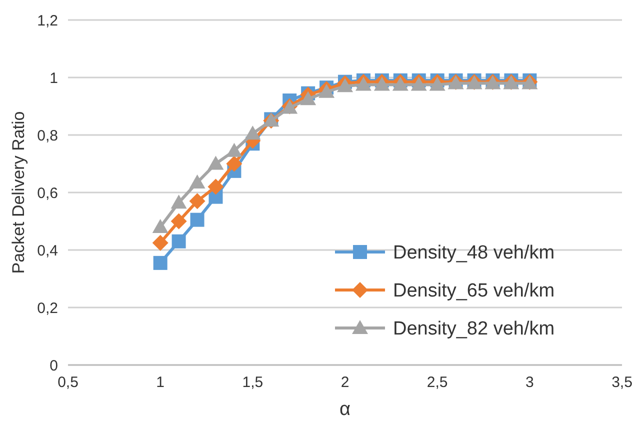  Describe the element at coordinates (622, 382) in the screenshot. I see `x-tick-label: 3,5` at that location.